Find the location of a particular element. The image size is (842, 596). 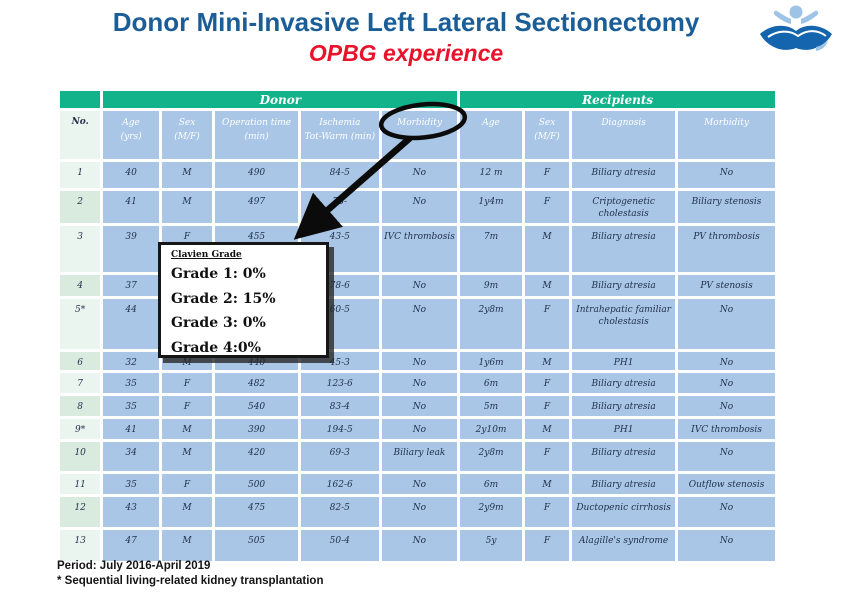

cell-d_isch: 69-3 is located at coordinates (339, 457).